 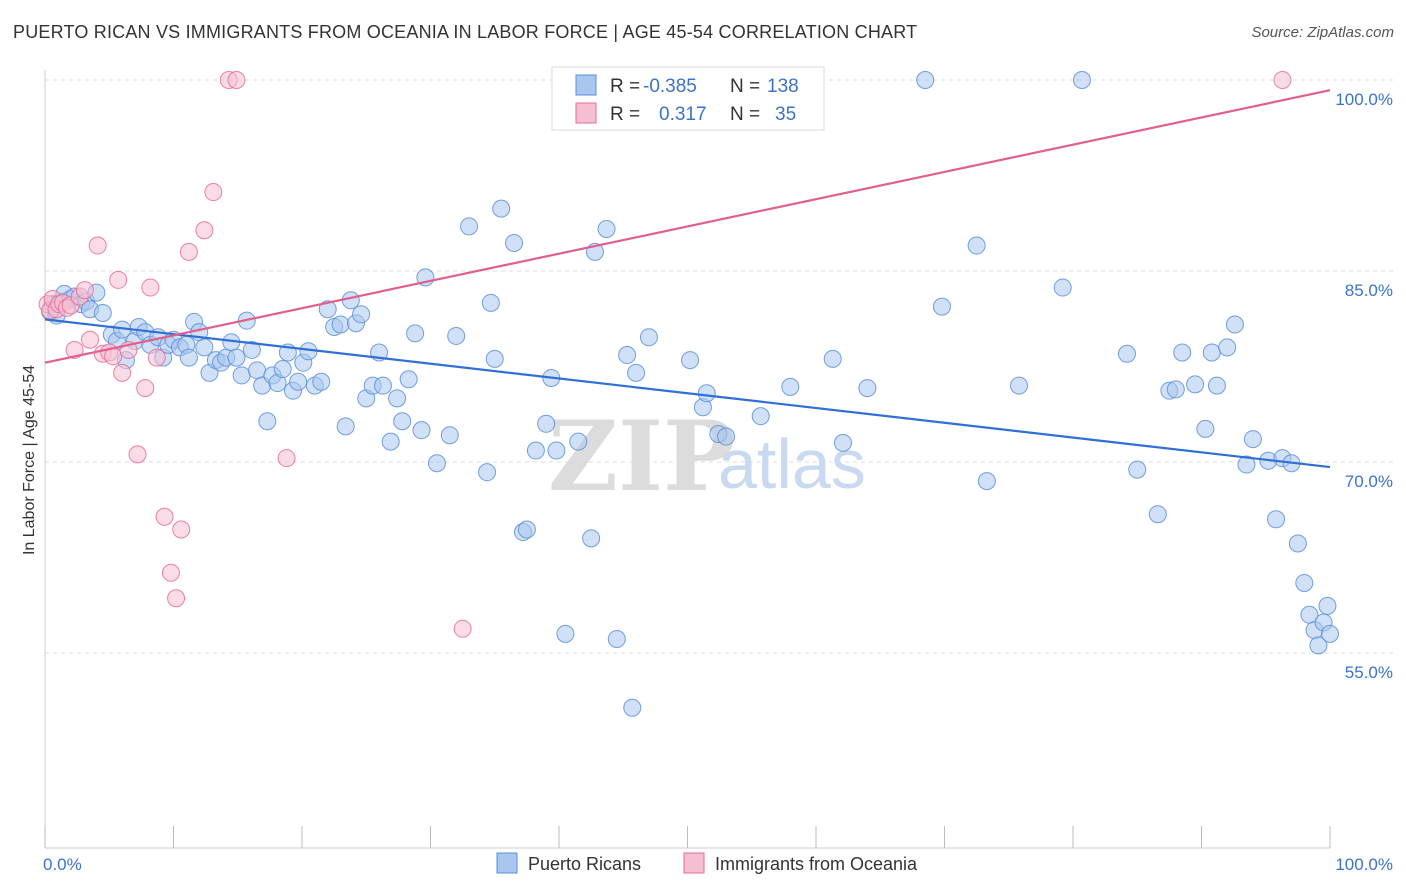 I want to click on watermark: ZIP atlas, so click(x=707, y=456).